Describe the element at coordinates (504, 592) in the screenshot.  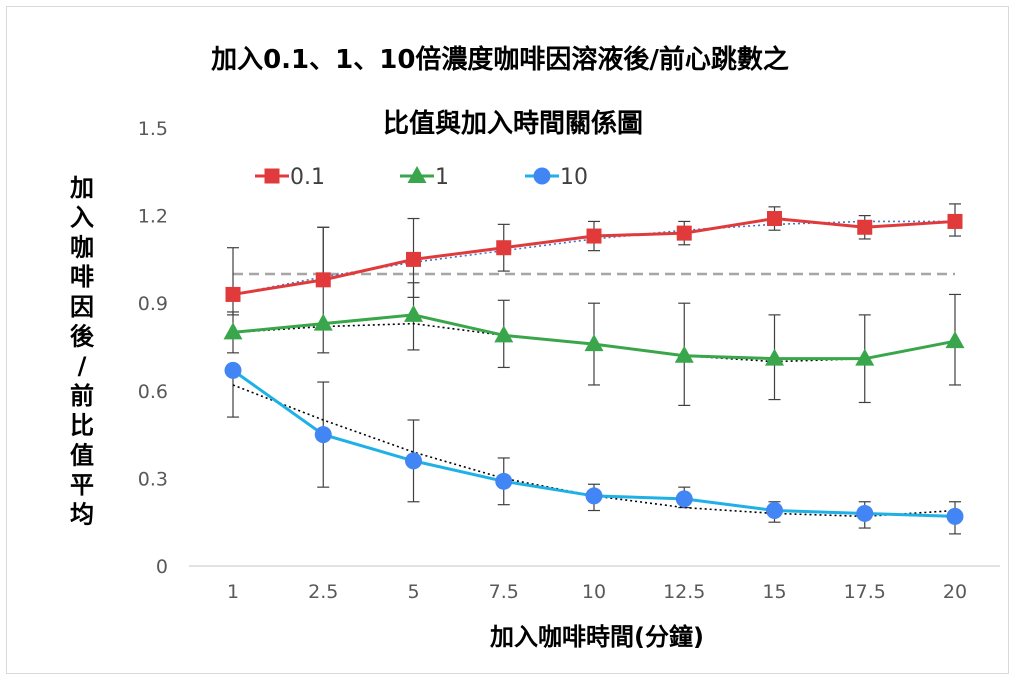
I see `x-tick-label: 7.5` at that location.